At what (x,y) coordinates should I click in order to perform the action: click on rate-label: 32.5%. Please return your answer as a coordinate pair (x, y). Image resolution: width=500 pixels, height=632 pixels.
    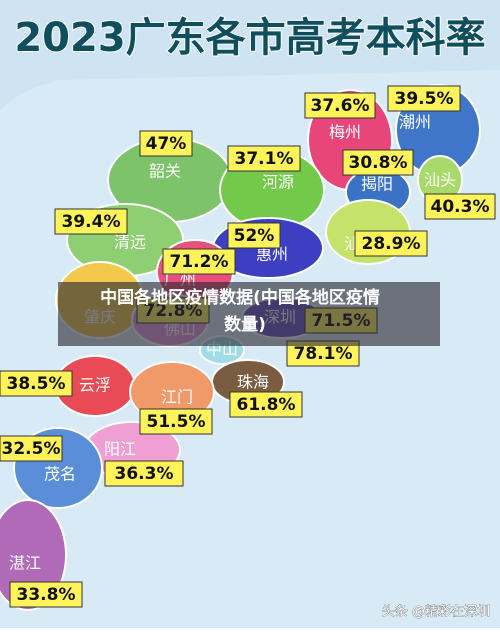
    Looking at the image, I should click on (31, 449).